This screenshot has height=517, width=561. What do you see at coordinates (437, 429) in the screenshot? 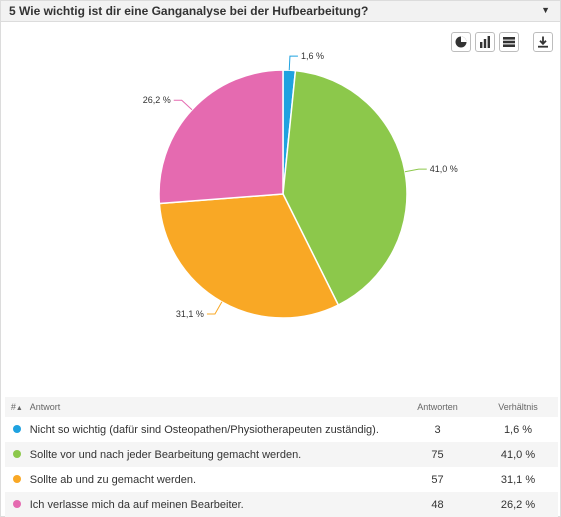
I see `count-cell: 3` at bounding box center [437, 429].